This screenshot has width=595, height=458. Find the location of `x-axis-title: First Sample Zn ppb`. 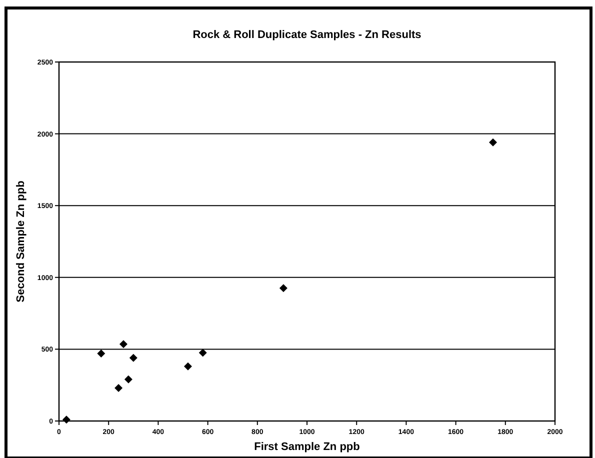

x-axis-title: First Sample Zn ppb is located at coordinates (307, 447).